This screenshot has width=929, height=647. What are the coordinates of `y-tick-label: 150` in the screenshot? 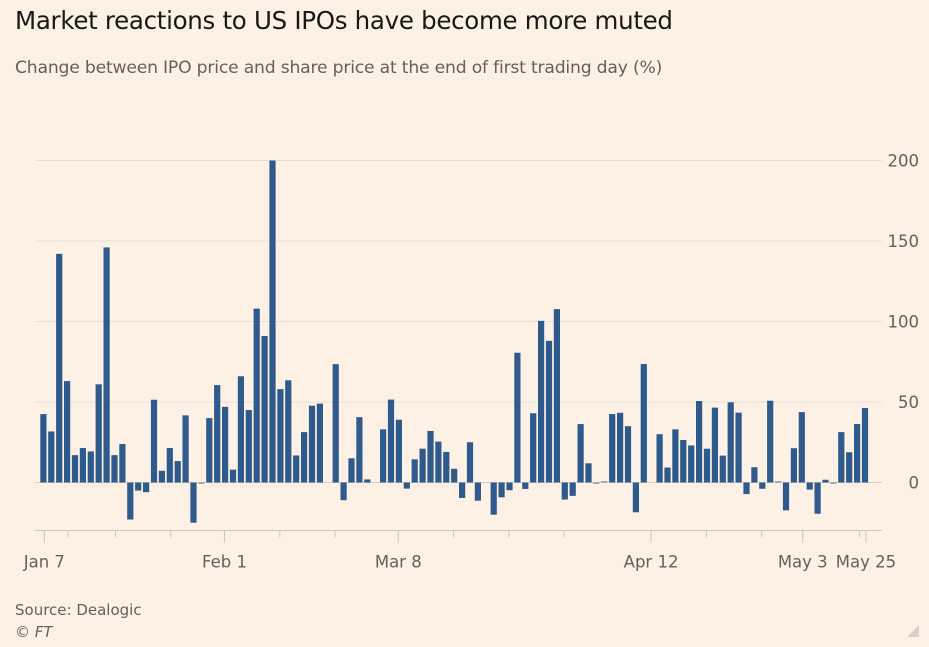 It's located at (904, 241).